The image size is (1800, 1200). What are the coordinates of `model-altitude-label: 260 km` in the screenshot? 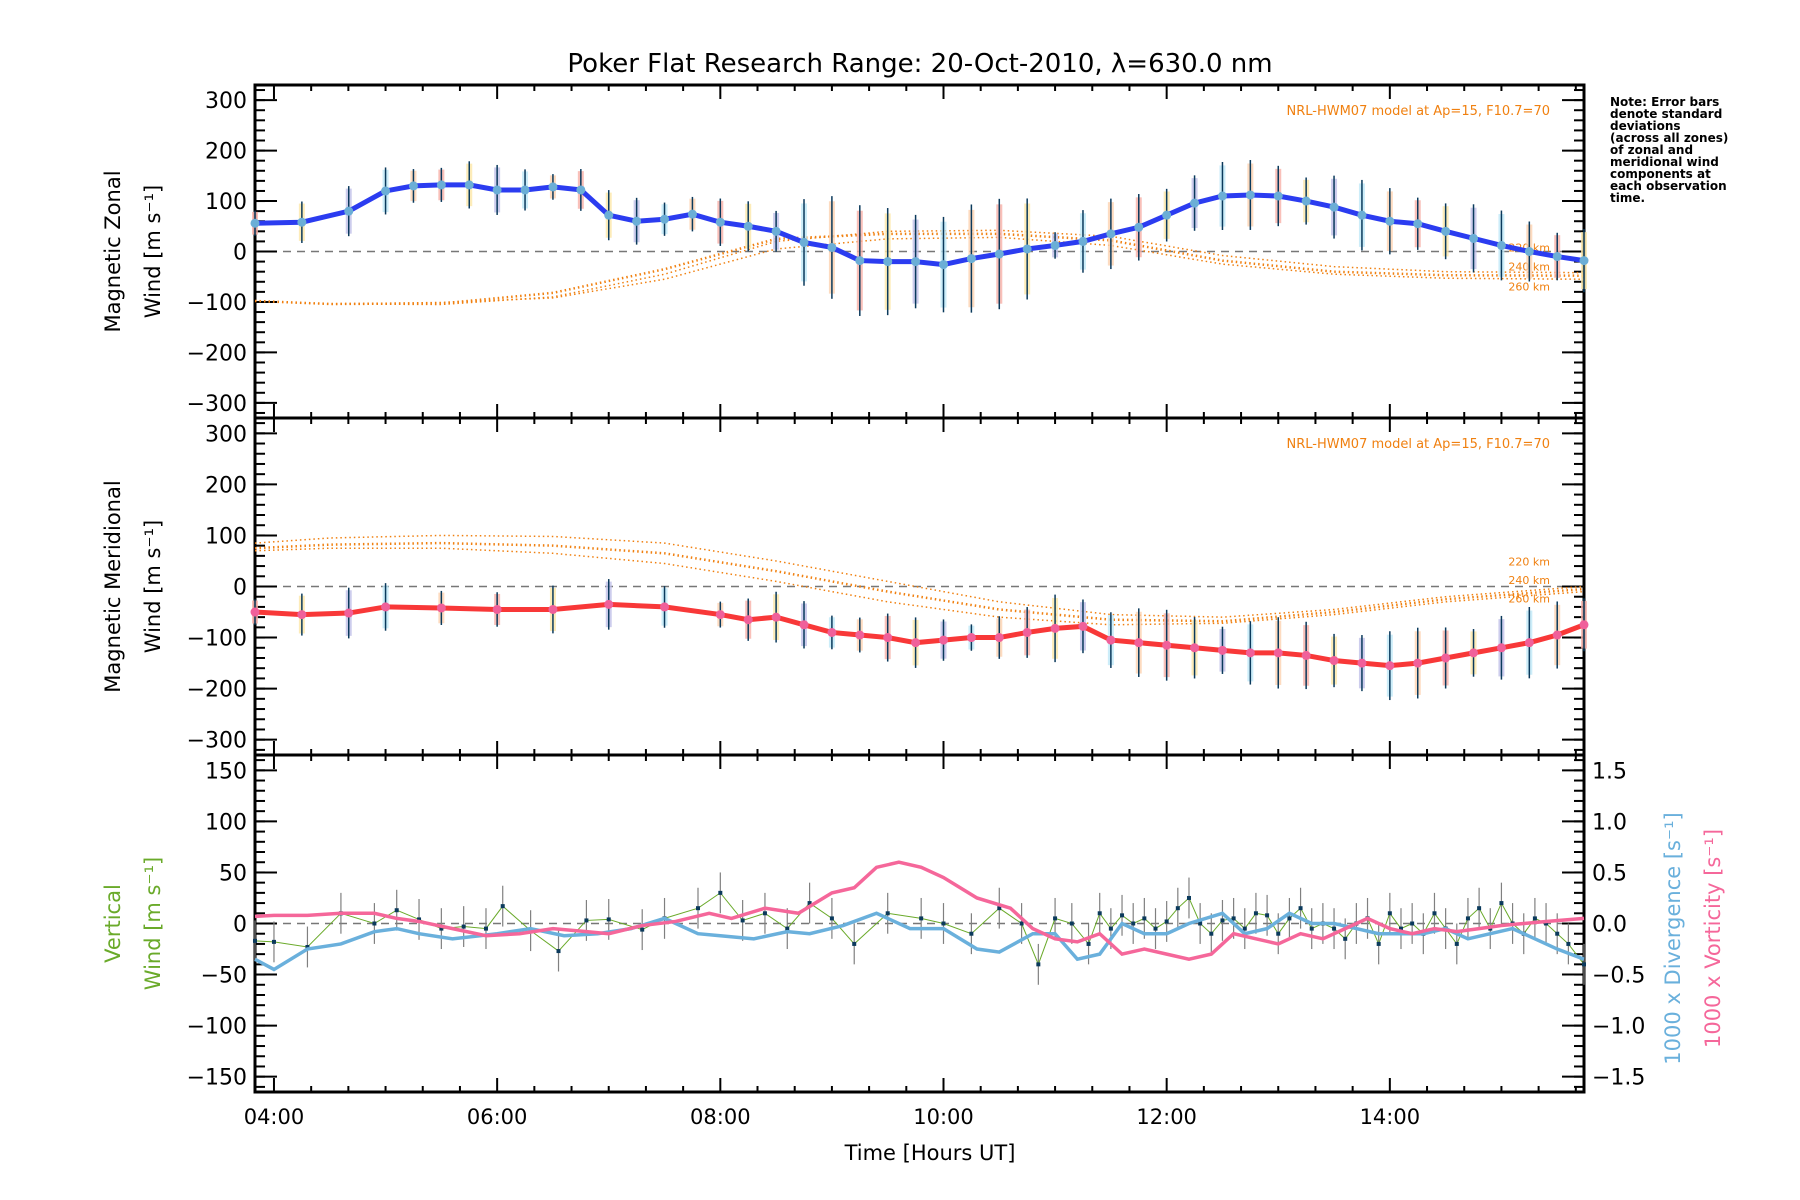 It's located at (1529, 286).